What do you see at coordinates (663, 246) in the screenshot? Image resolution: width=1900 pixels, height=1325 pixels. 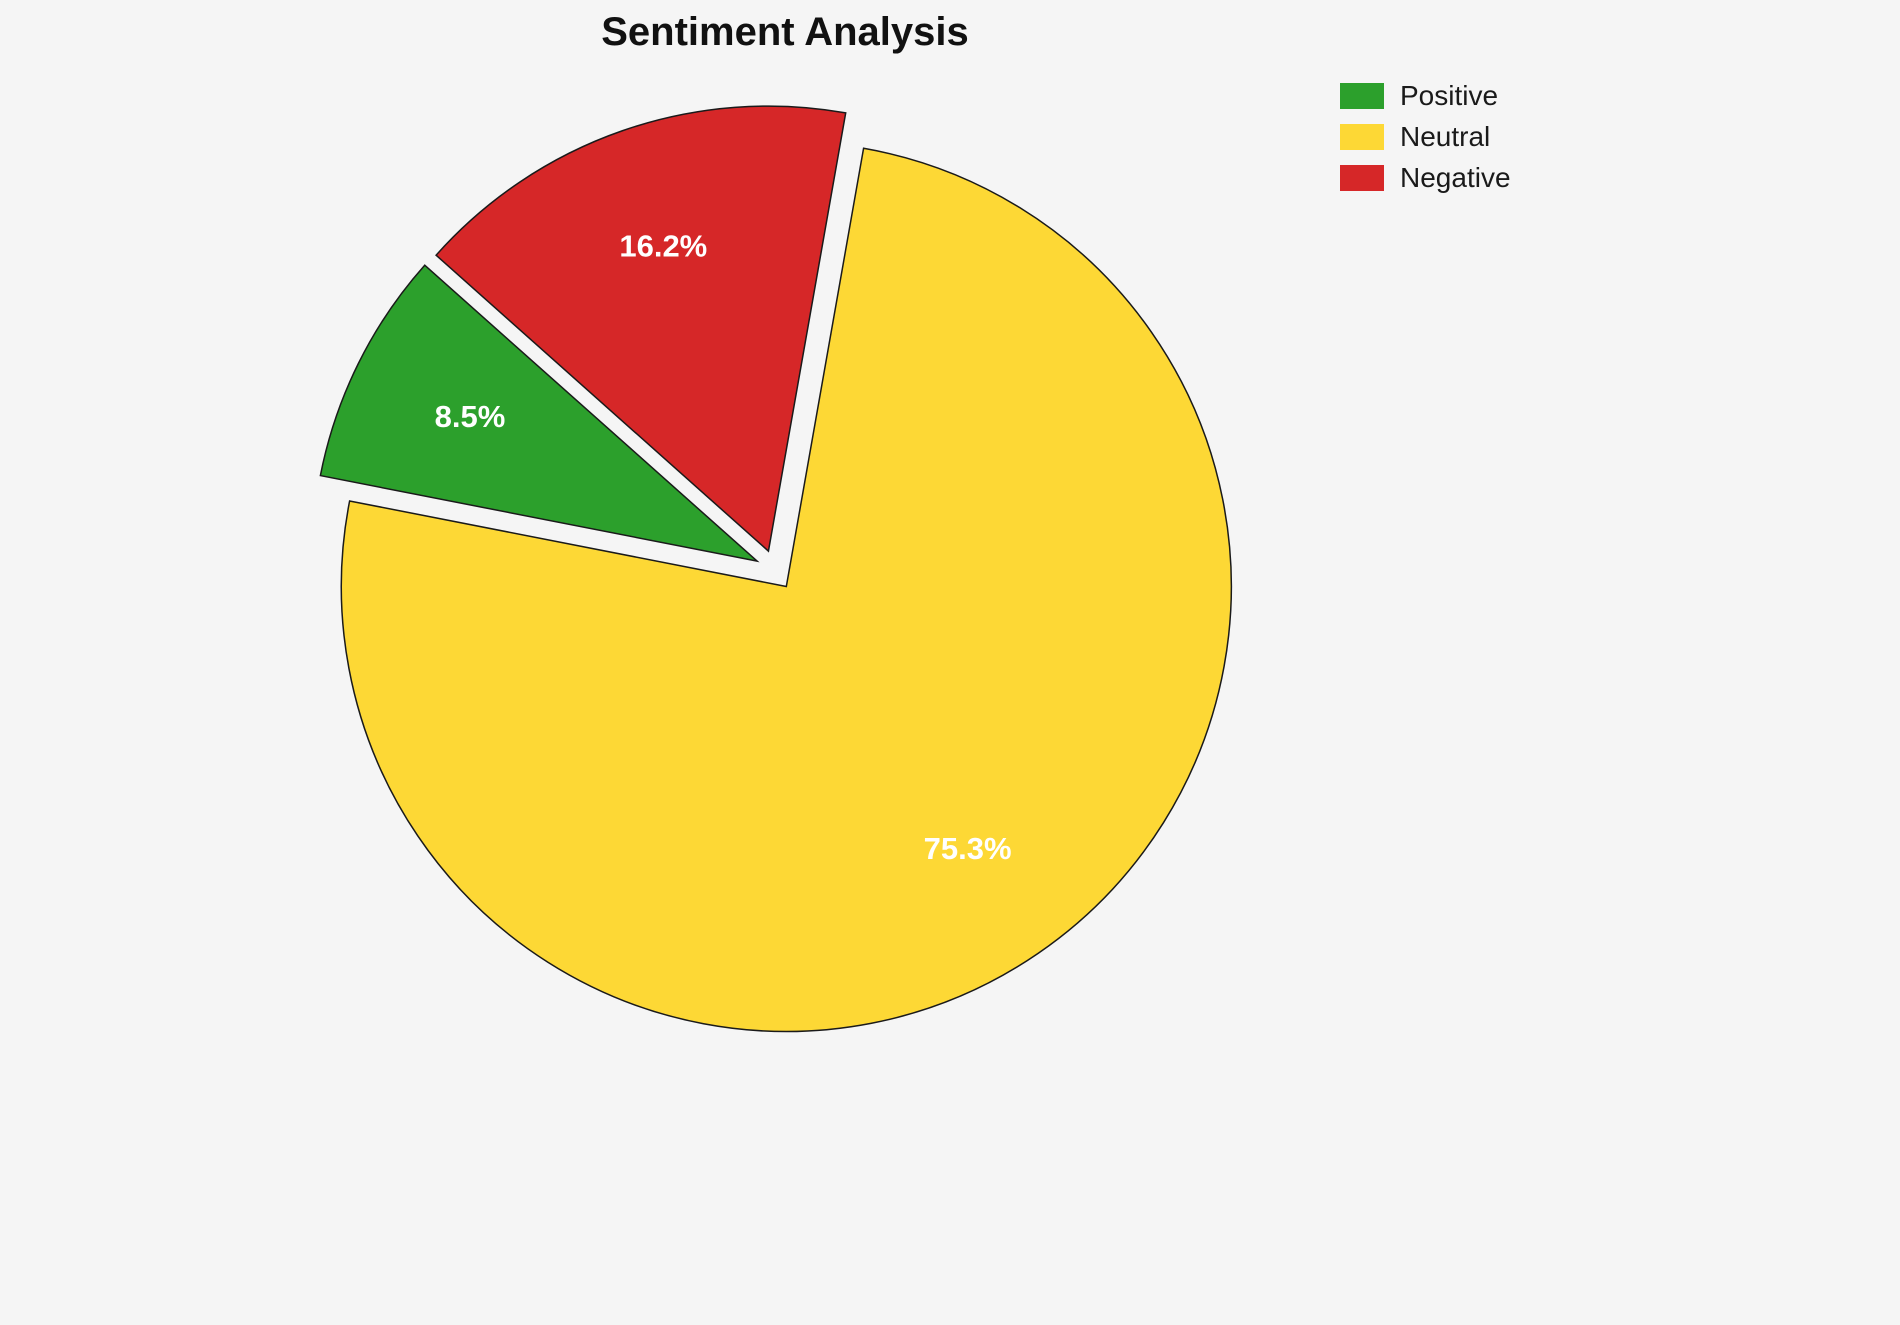 I see `pie-percent-label-negative: 16.2%` at bounding box center [663, 246].